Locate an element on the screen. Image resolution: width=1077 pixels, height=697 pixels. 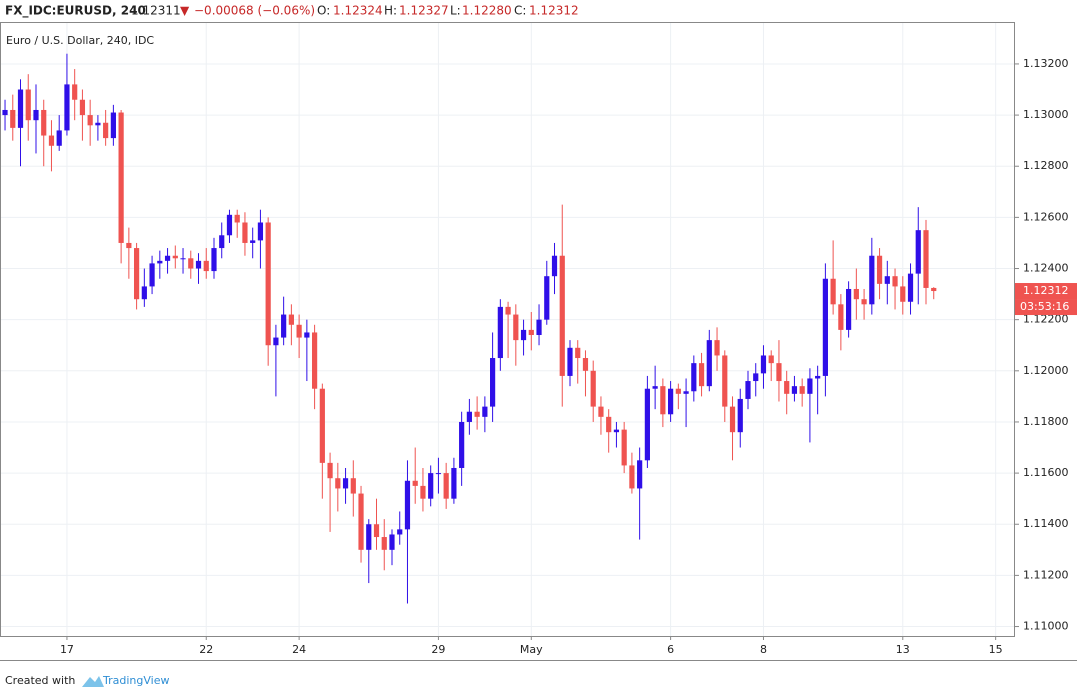
high-value: 1.12327 is located at coordinates (424, 11).